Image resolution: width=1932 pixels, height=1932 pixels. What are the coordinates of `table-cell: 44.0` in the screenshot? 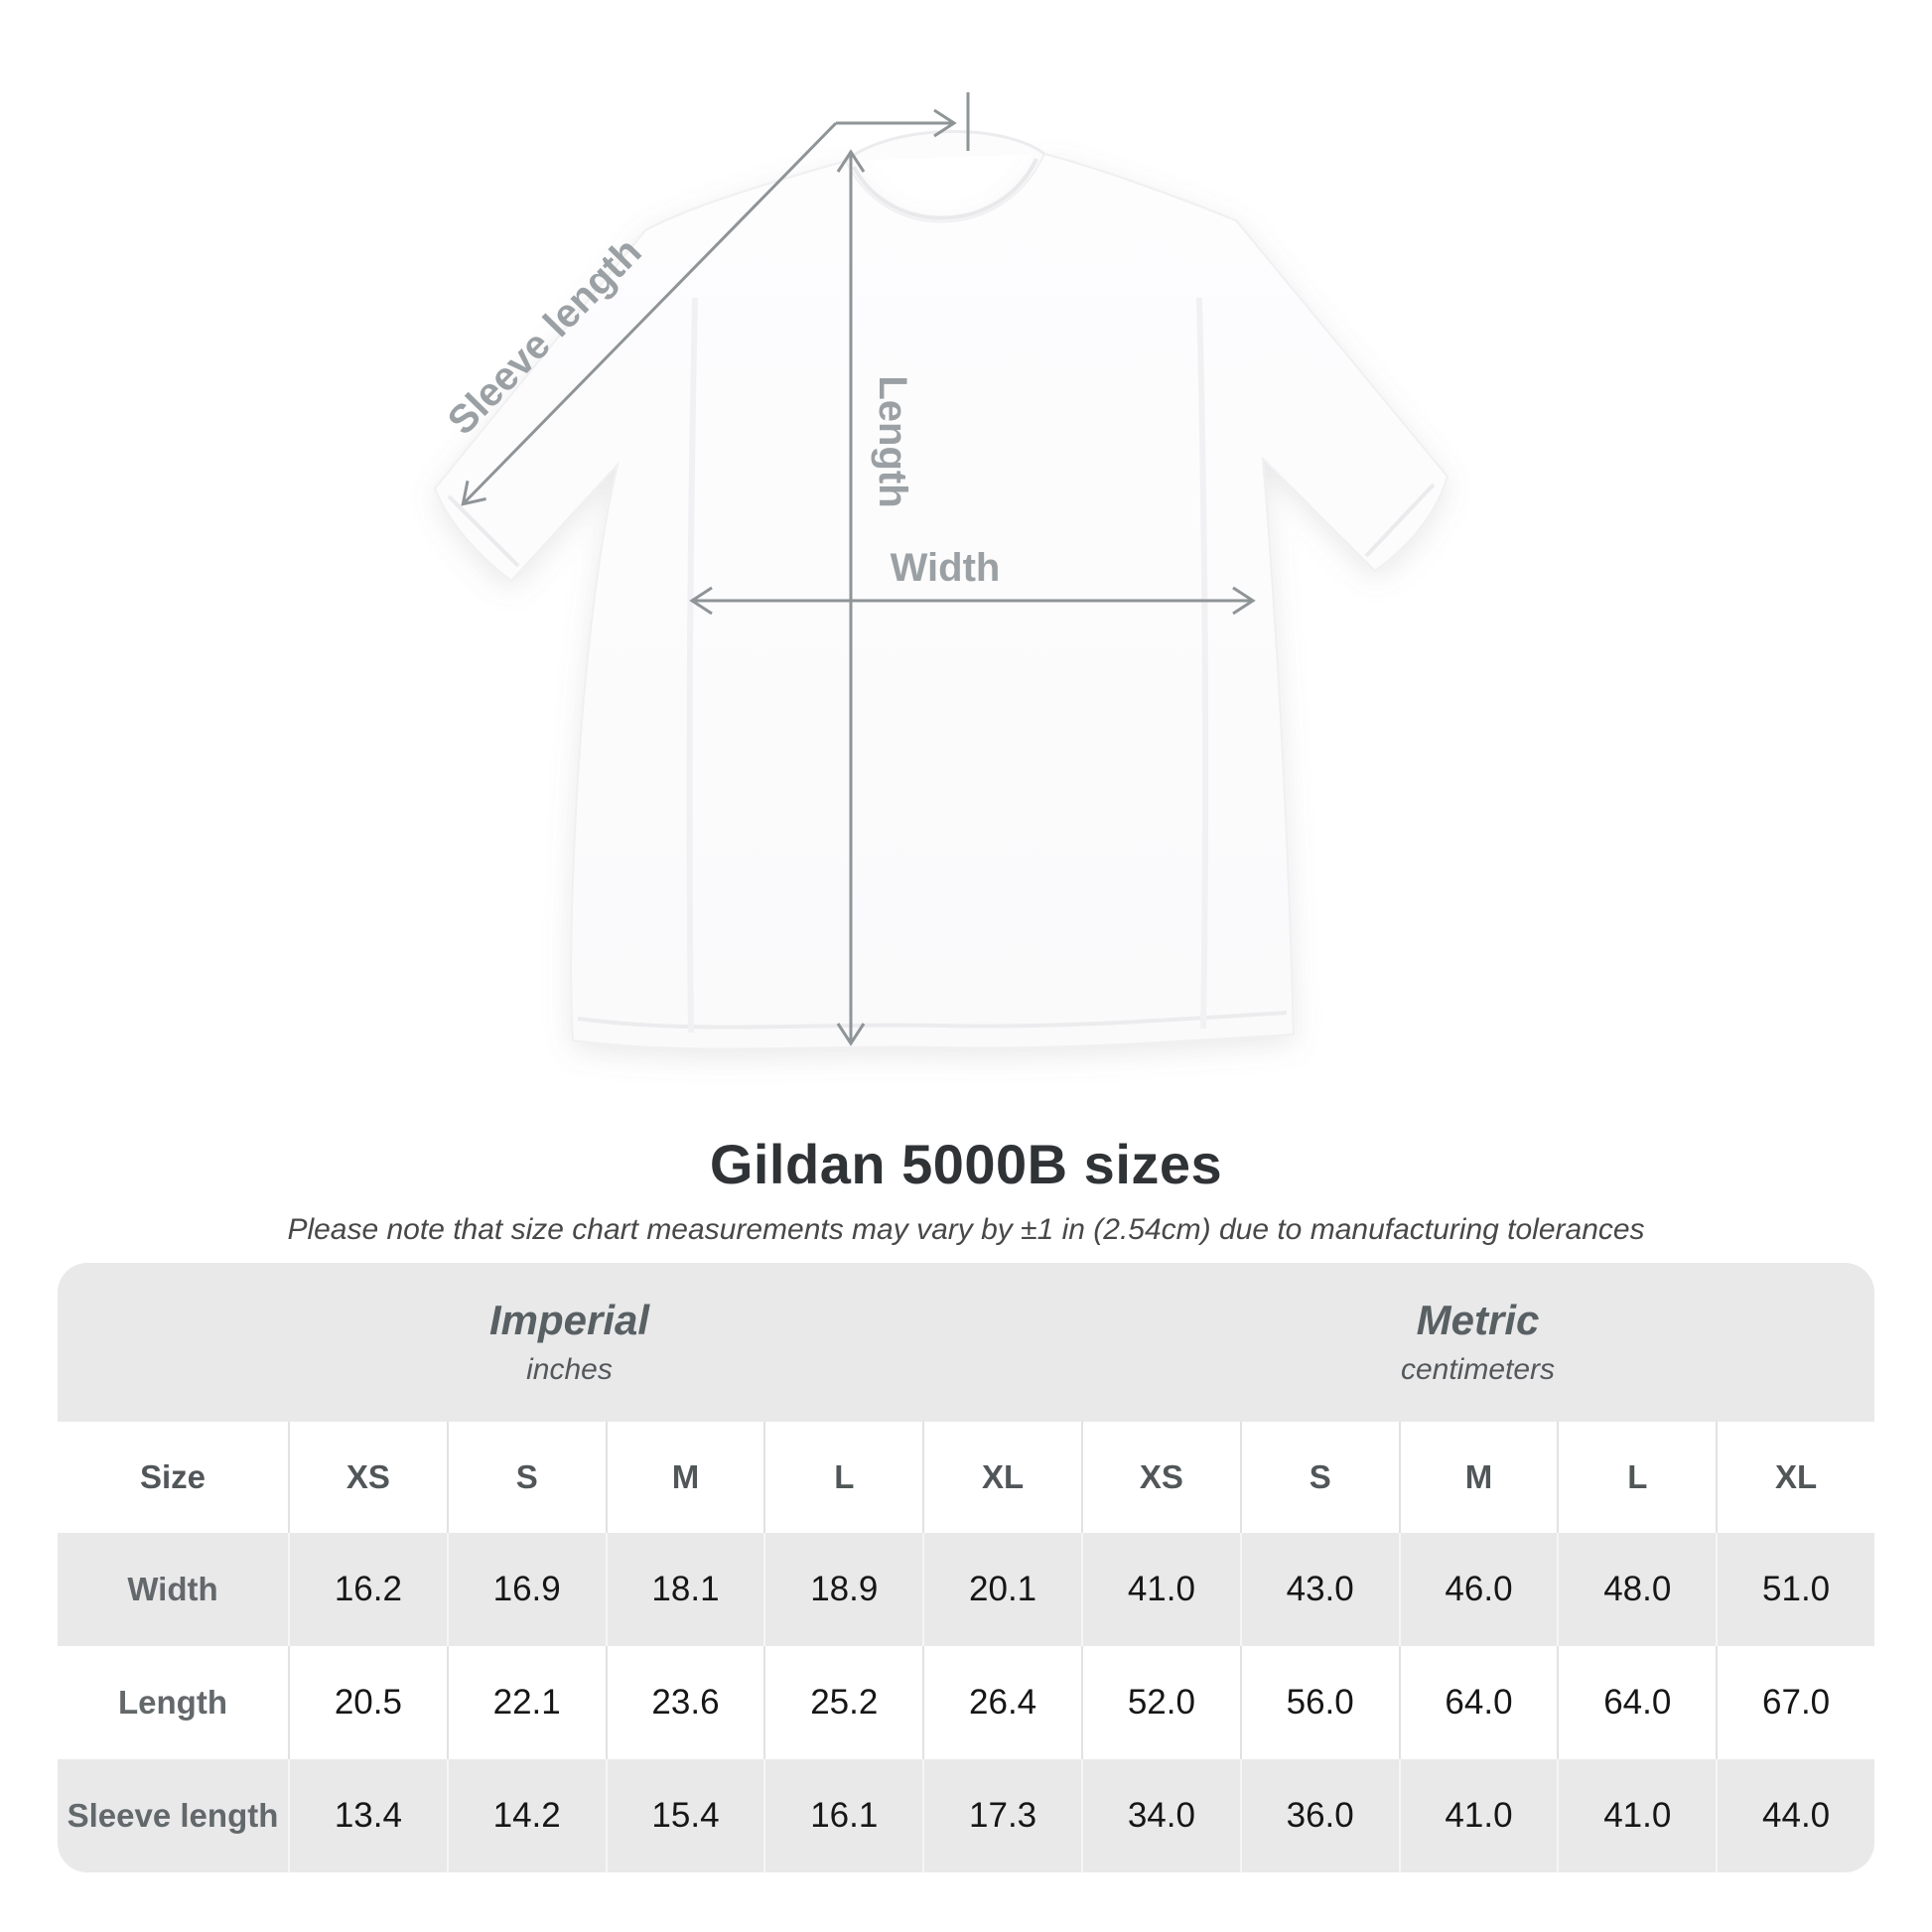 It's located at (1795, 1815).